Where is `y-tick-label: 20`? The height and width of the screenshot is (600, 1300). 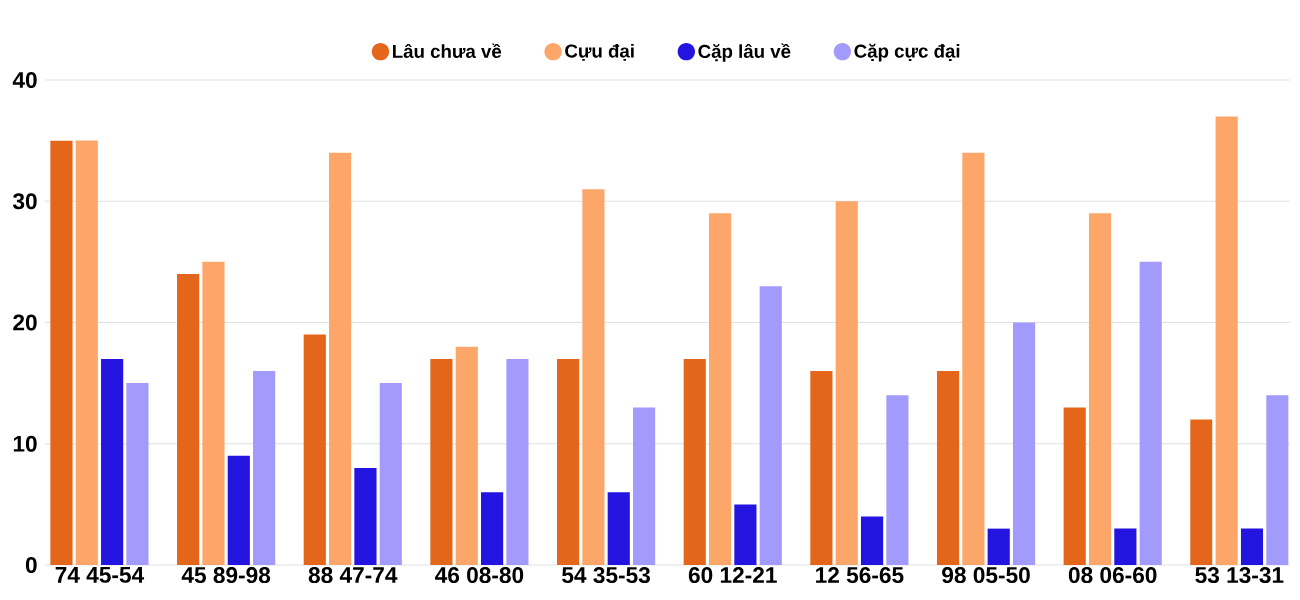 y-tick-label: 20 is located at coordinates (25, 322).